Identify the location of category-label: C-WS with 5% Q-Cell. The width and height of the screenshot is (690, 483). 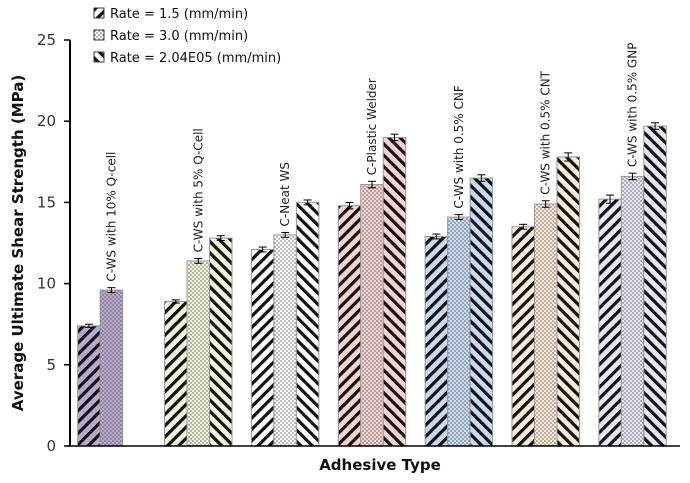
(198, 190).